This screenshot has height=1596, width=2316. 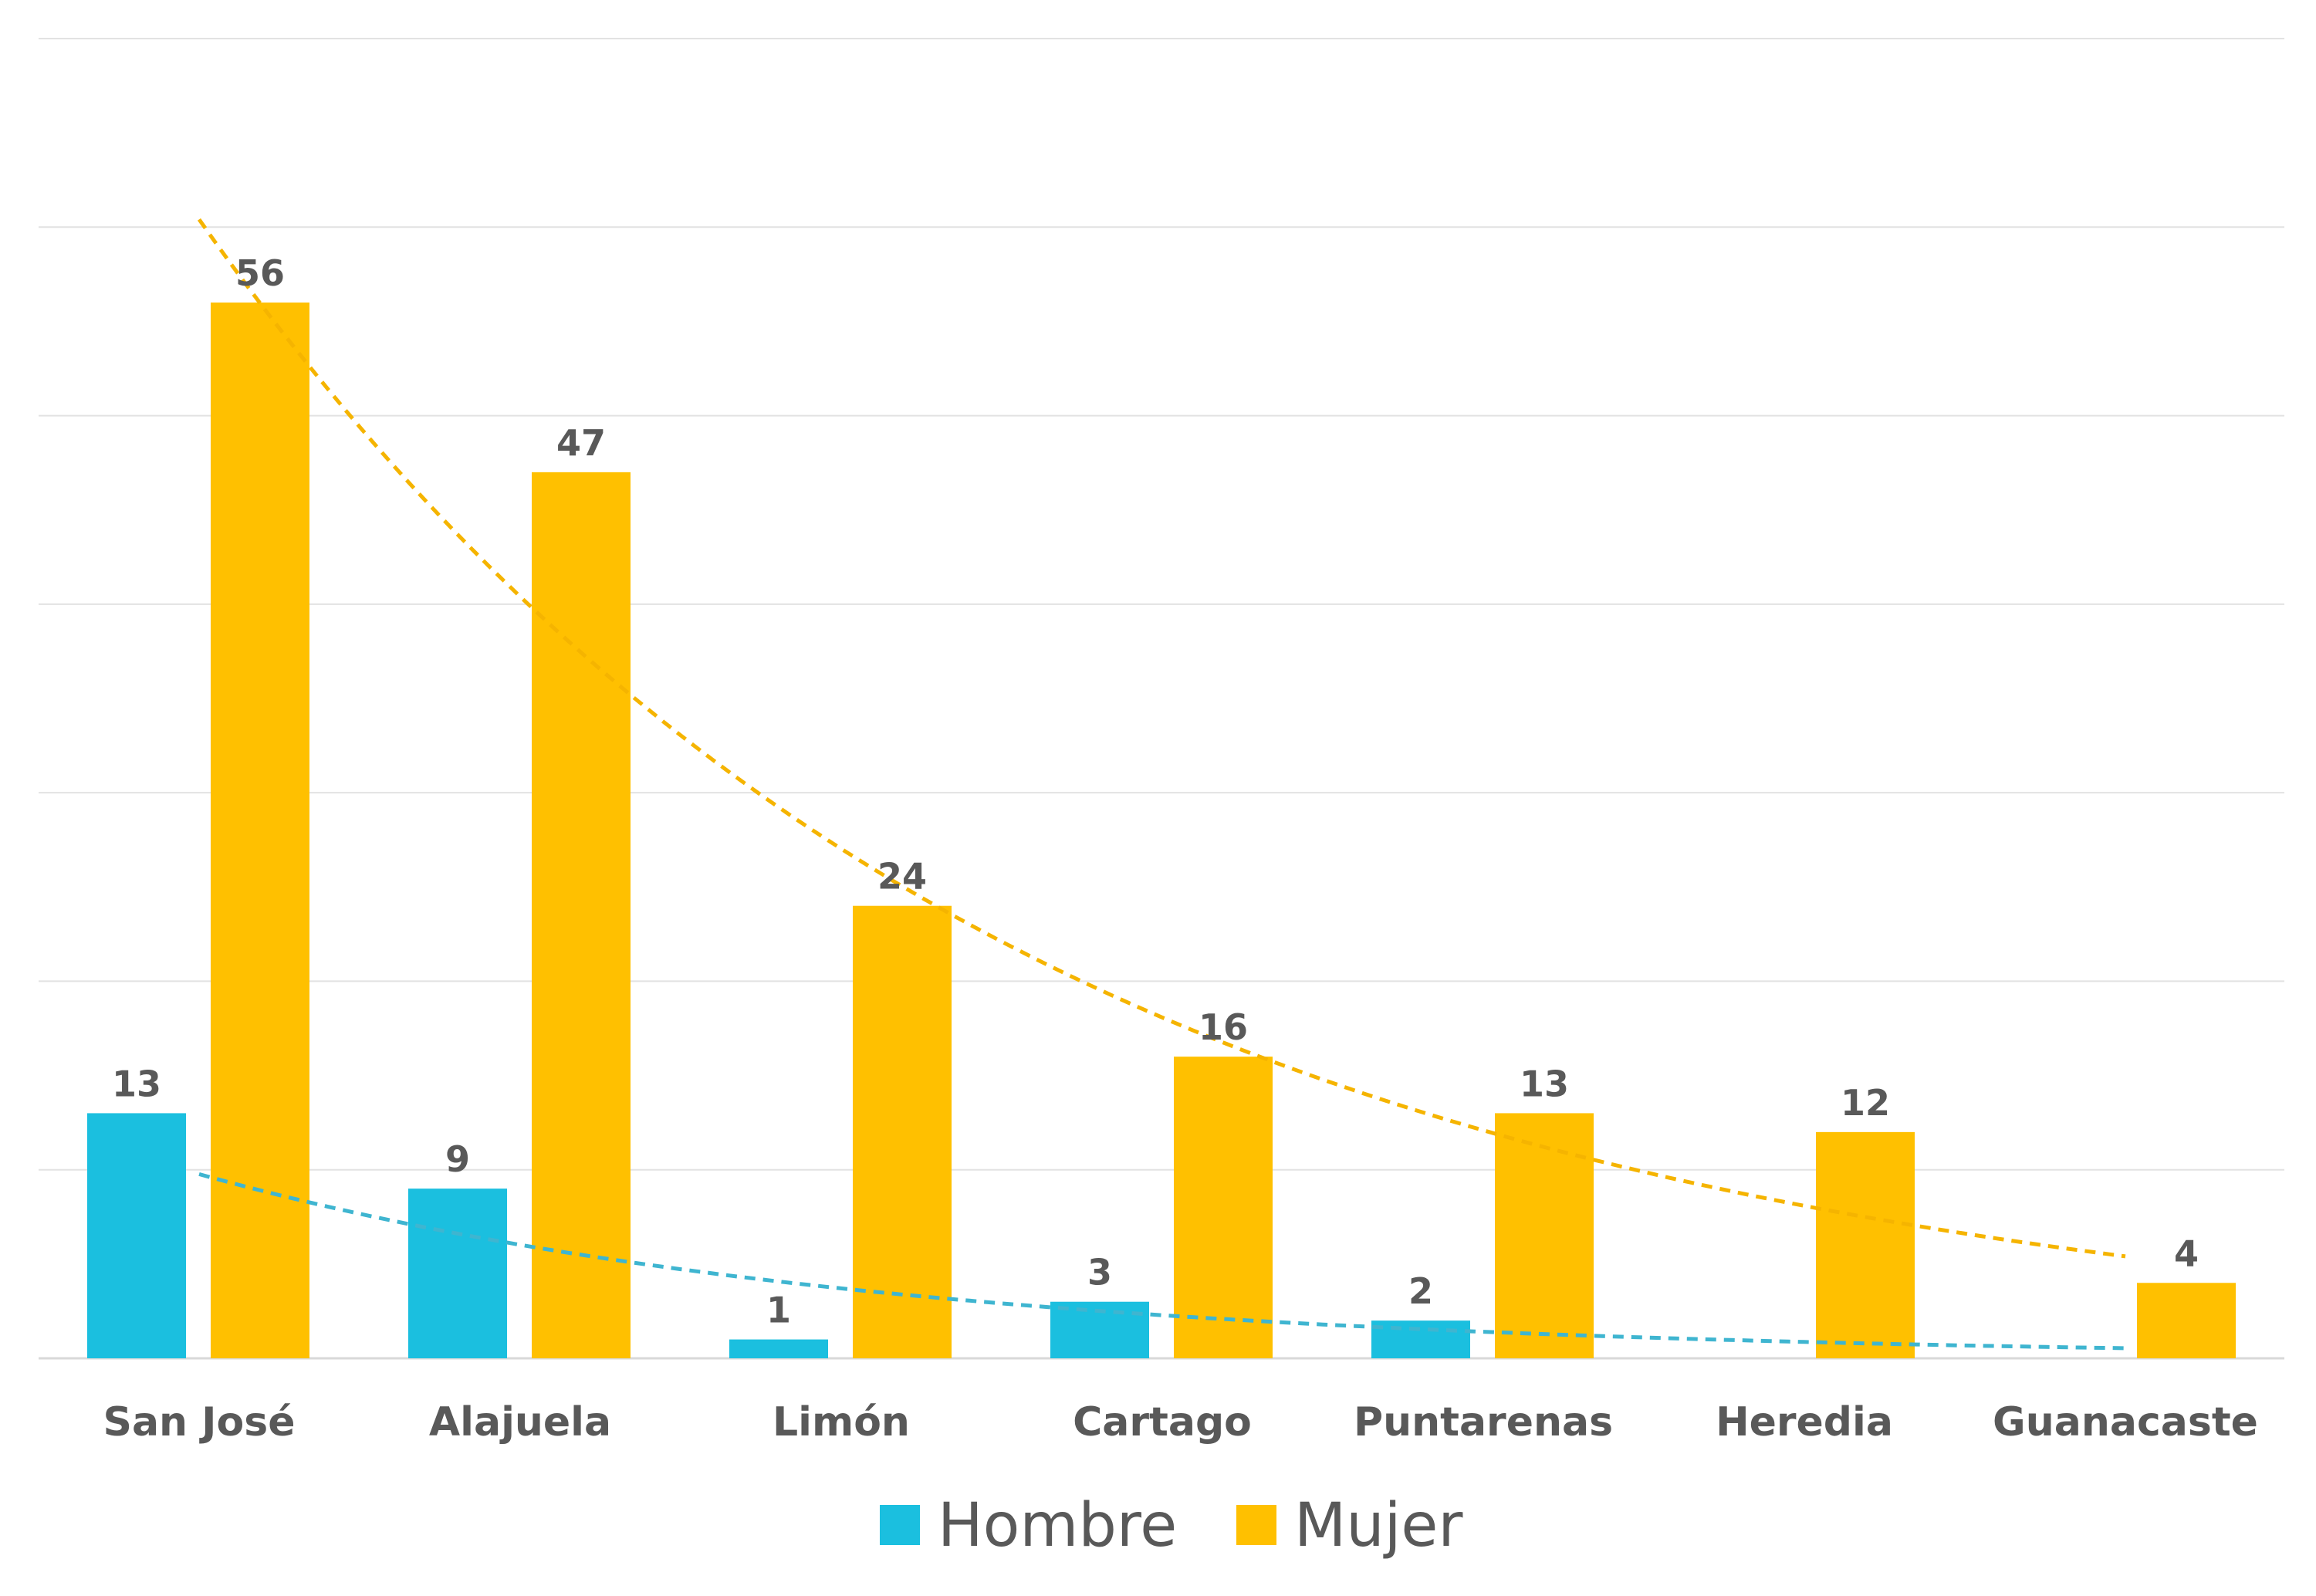 I want to click on x-tick-san-jose: San José, so click(x=200, y=1423).